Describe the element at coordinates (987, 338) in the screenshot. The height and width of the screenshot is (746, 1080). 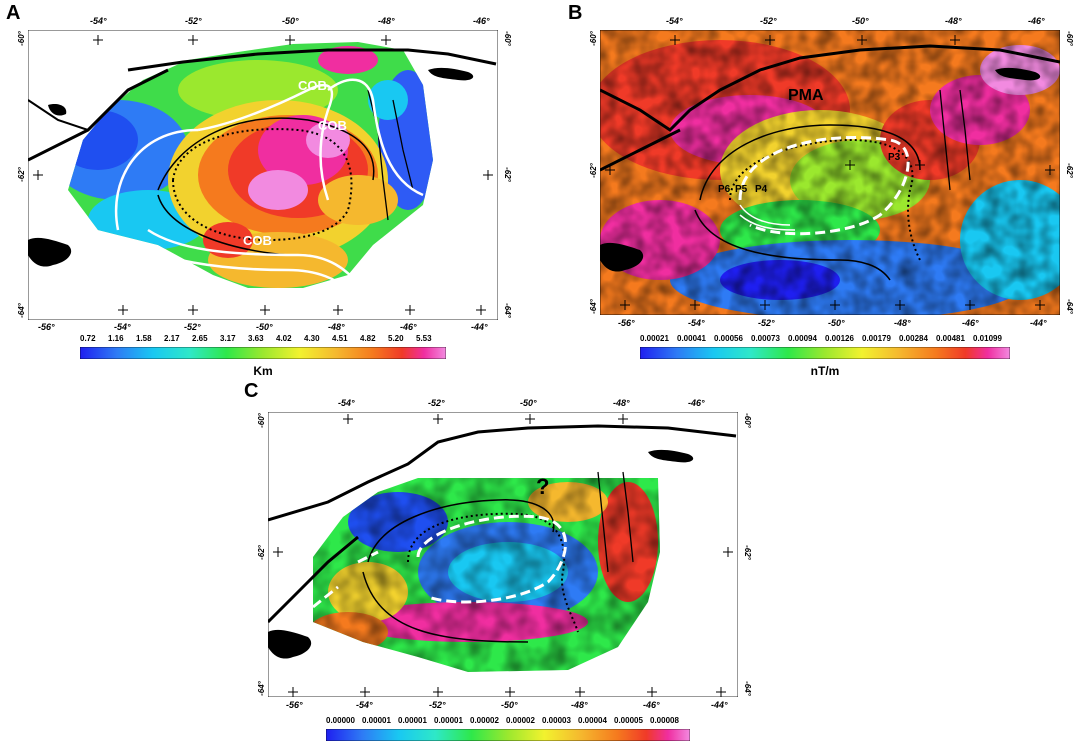
I see `colorbar-tick: 0.01099` at that location.